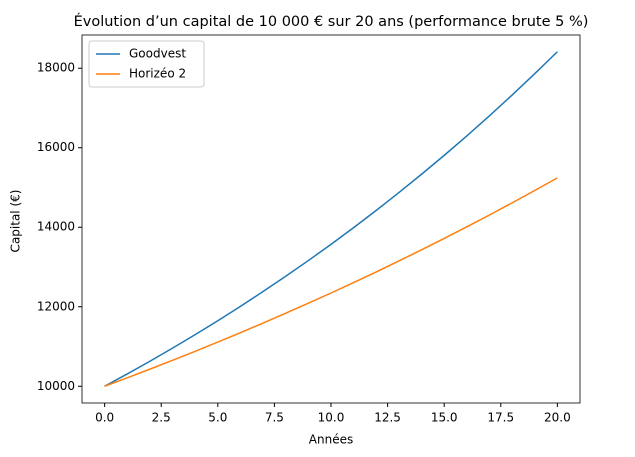 The width and height of the screenshot is (635, 457). I want to click on legend-box, so click(146, 64).